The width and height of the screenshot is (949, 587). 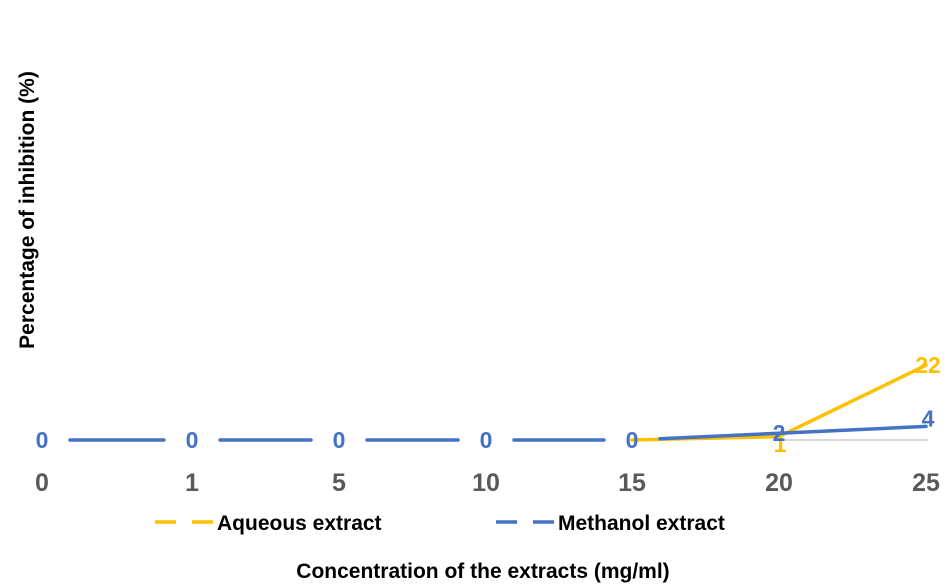 I want to click on x-tick-label: 20, so click(x=779, y=483).